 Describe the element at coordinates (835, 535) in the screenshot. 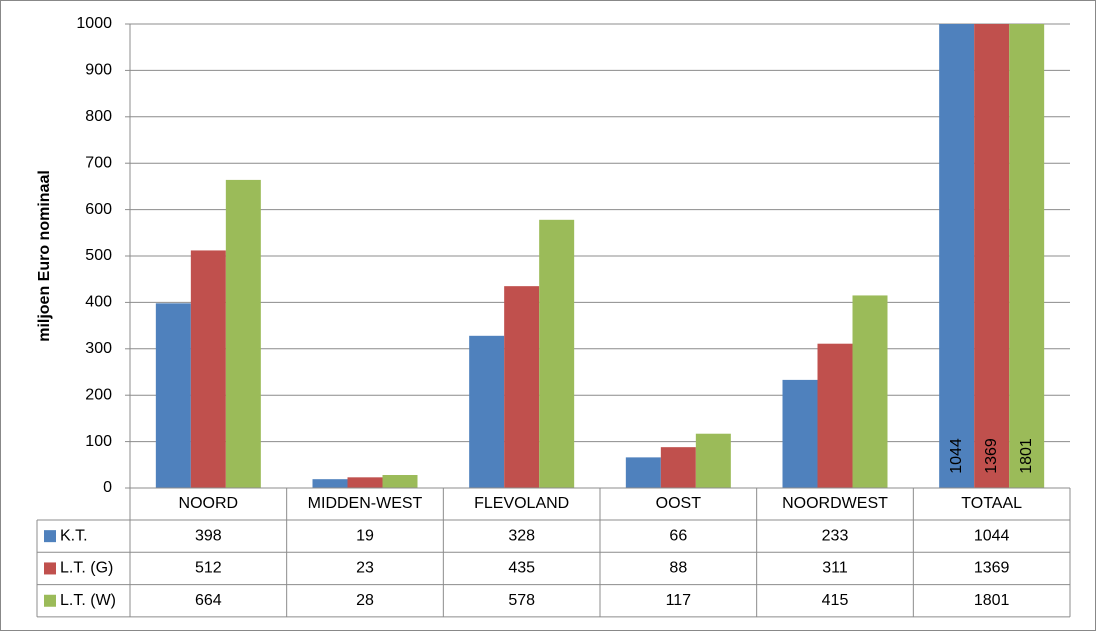

I see `table-cell: 233` at that location.